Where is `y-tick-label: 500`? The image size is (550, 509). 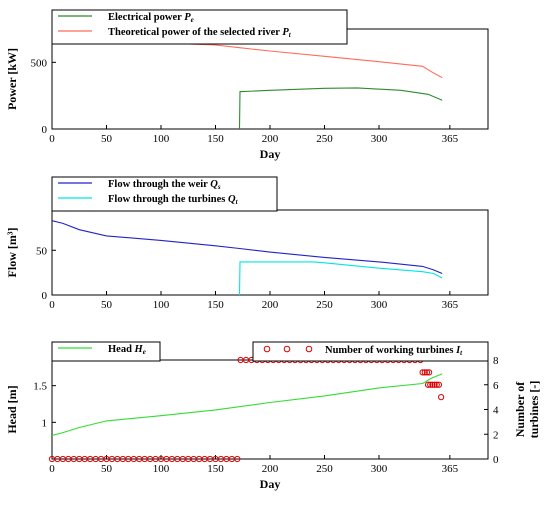
y-tick-label: 500 is located at coordinates (39, 63).